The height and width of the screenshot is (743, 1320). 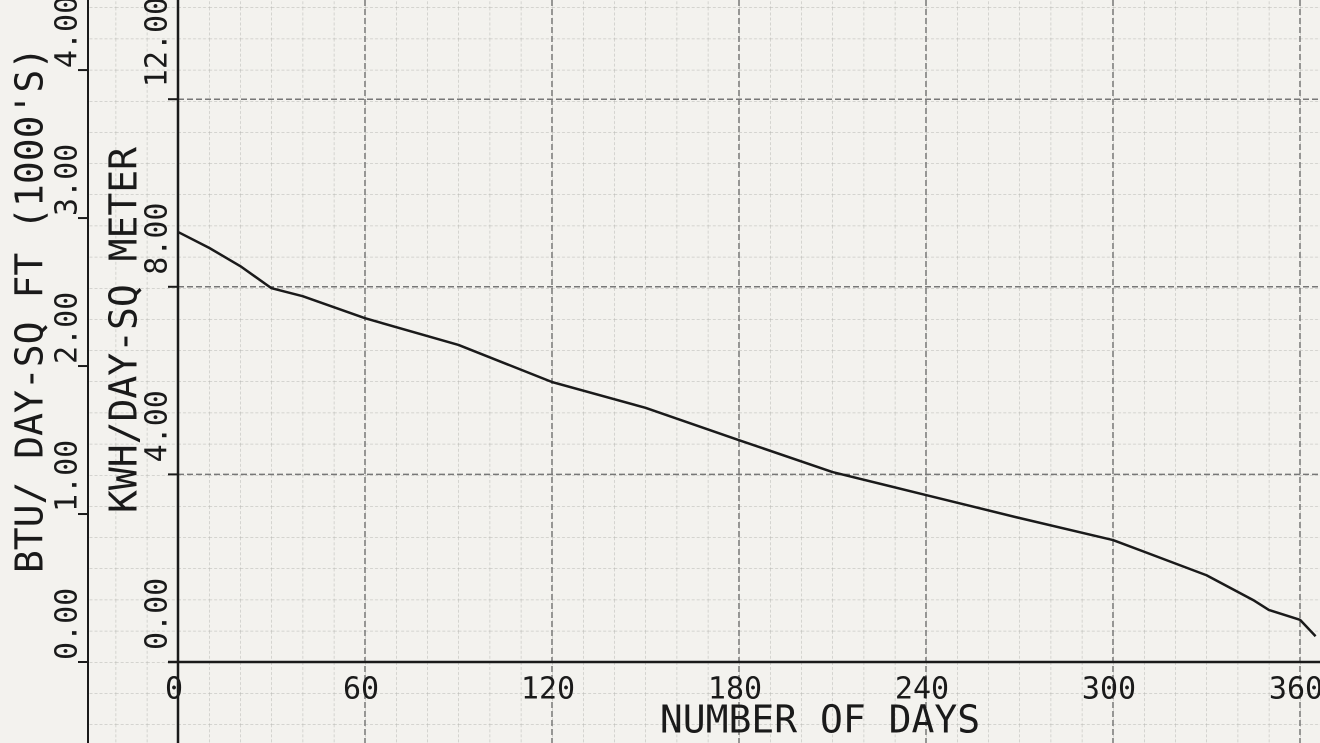 What do you see at coordinates (157, 239) in the screenshot?
I see `y-tick-label: 8.00` at bounding box center [157, 239].